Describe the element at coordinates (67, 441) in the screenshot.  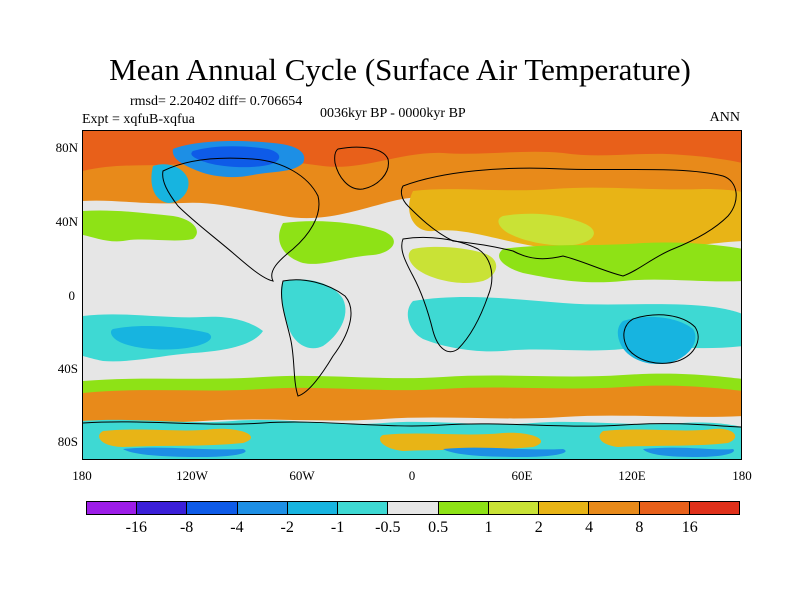
I see `lat-label-80s: 80S` at that location.